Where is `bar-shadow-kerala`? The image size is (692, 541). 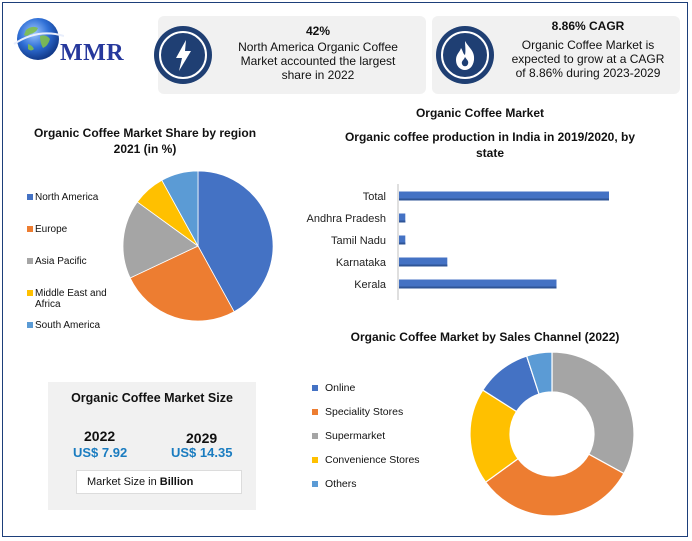
bar-shadow-kerala is located at coordinates (478, 287).